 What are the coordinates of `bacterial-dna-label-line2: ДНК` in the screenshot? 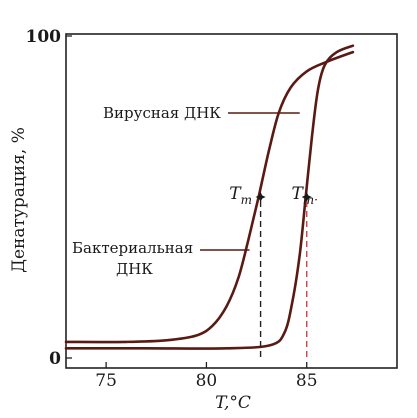 It's located at (134, 269).